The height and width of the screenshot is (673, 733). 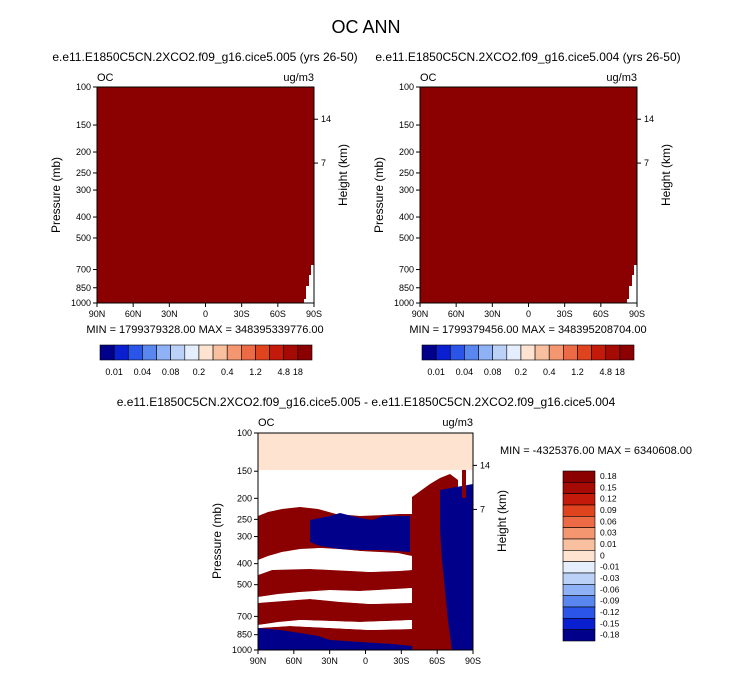 I want to click on diff-blue-right, so click(x=456, y=567).